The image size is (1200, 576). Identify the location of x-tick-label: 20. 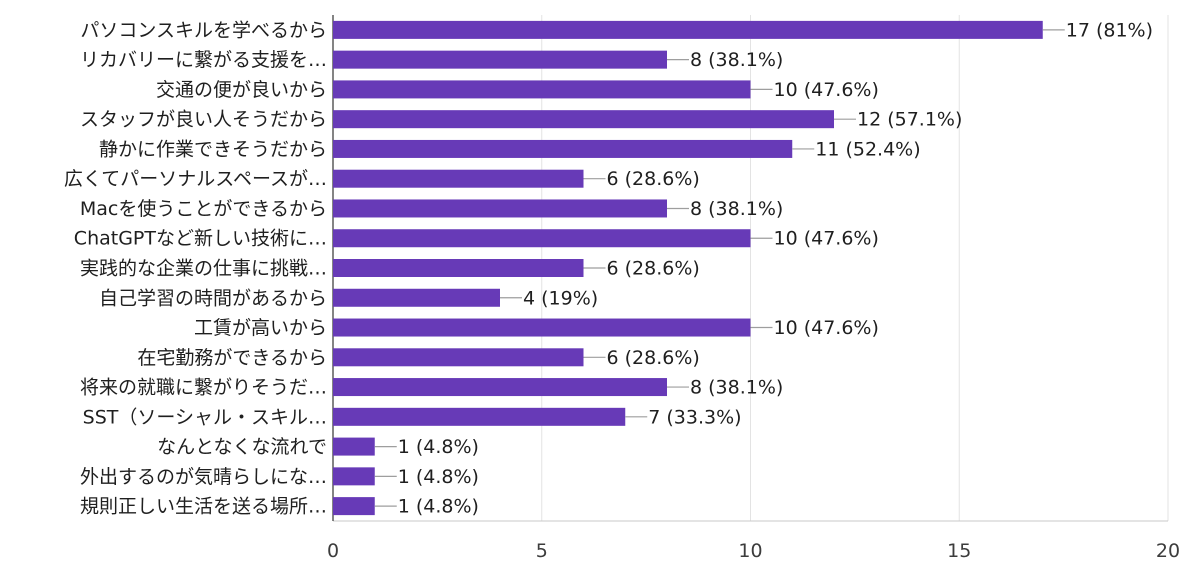
(1168, 551).